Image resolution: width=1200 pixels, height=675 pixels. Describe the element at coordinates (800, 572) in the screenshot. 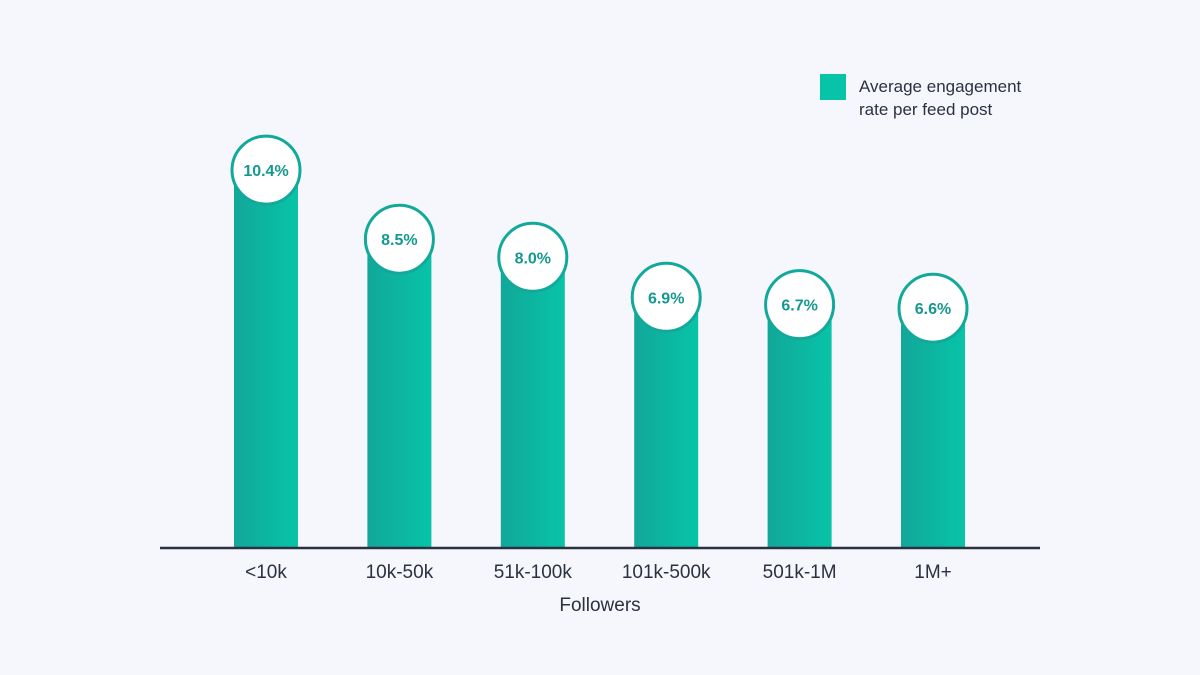

I see `x-tick-label-4: 501k-1M` at that location.